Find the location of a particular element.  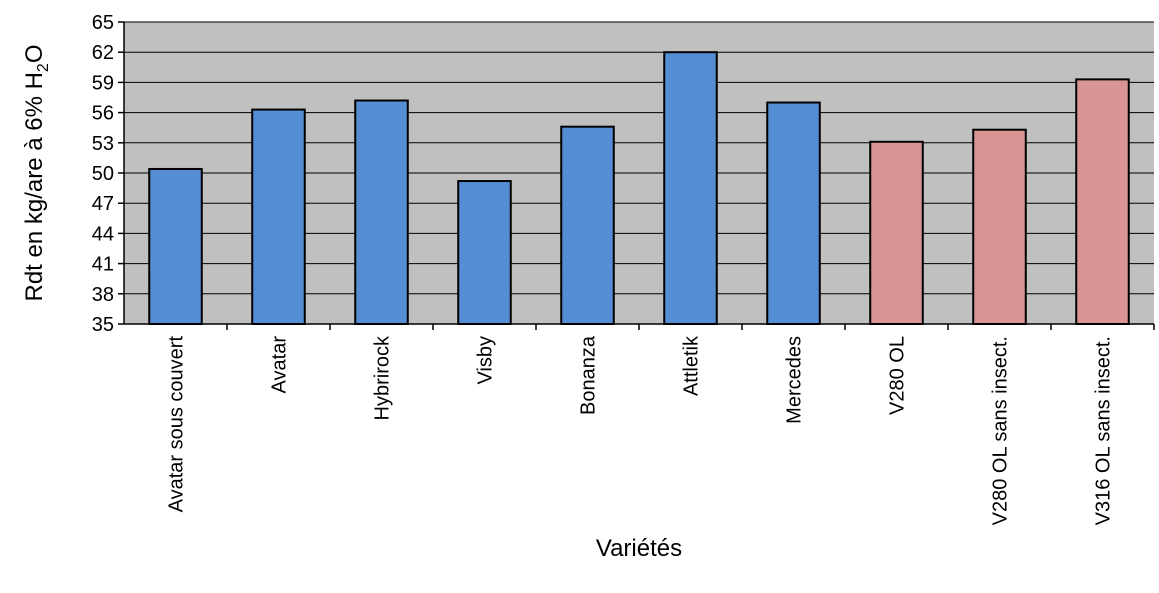

x-category-label: V280 OL sans insect. is located at coordinates (1001, 430).